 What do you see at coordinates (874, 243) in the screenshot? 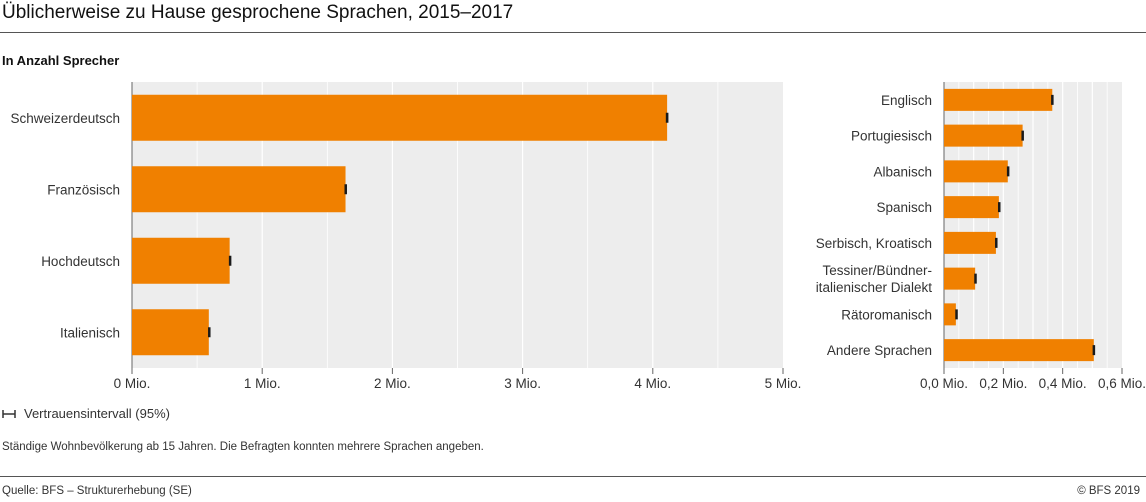
I see `category-label: Serbisch, Kroatisch` at bounding box center [874, 243].